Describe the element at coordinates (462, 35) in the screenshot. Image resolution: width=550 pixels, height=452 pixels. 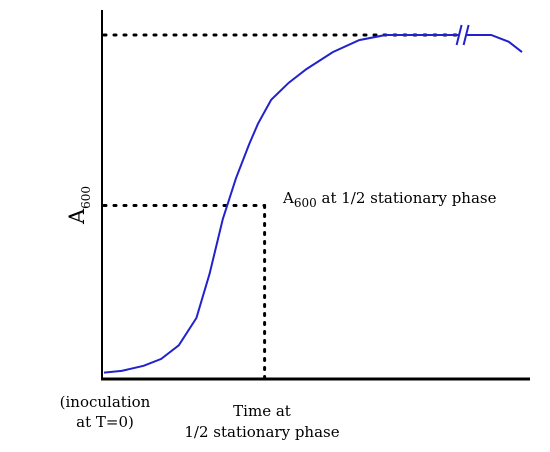
I see `axis-break-icon` at that location.